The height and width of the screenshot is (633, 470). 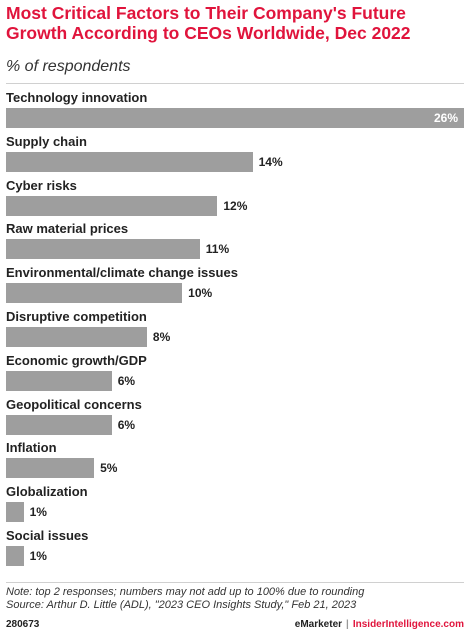 I want to click on category-label: Raw material prices, so click(x=67, y=229).